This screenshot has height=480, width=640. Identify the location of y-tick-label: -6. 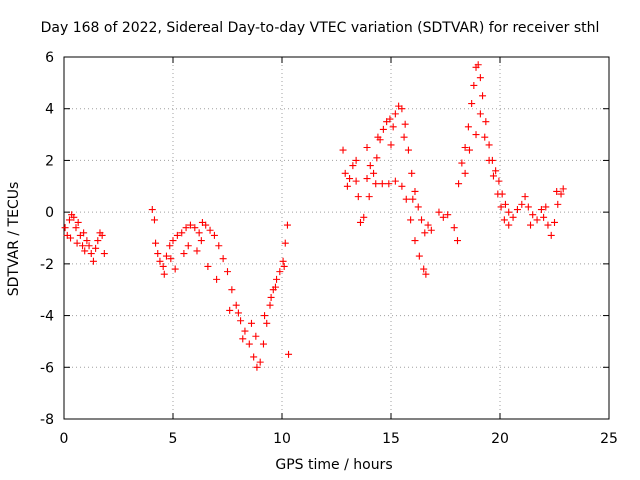
(47, 368).